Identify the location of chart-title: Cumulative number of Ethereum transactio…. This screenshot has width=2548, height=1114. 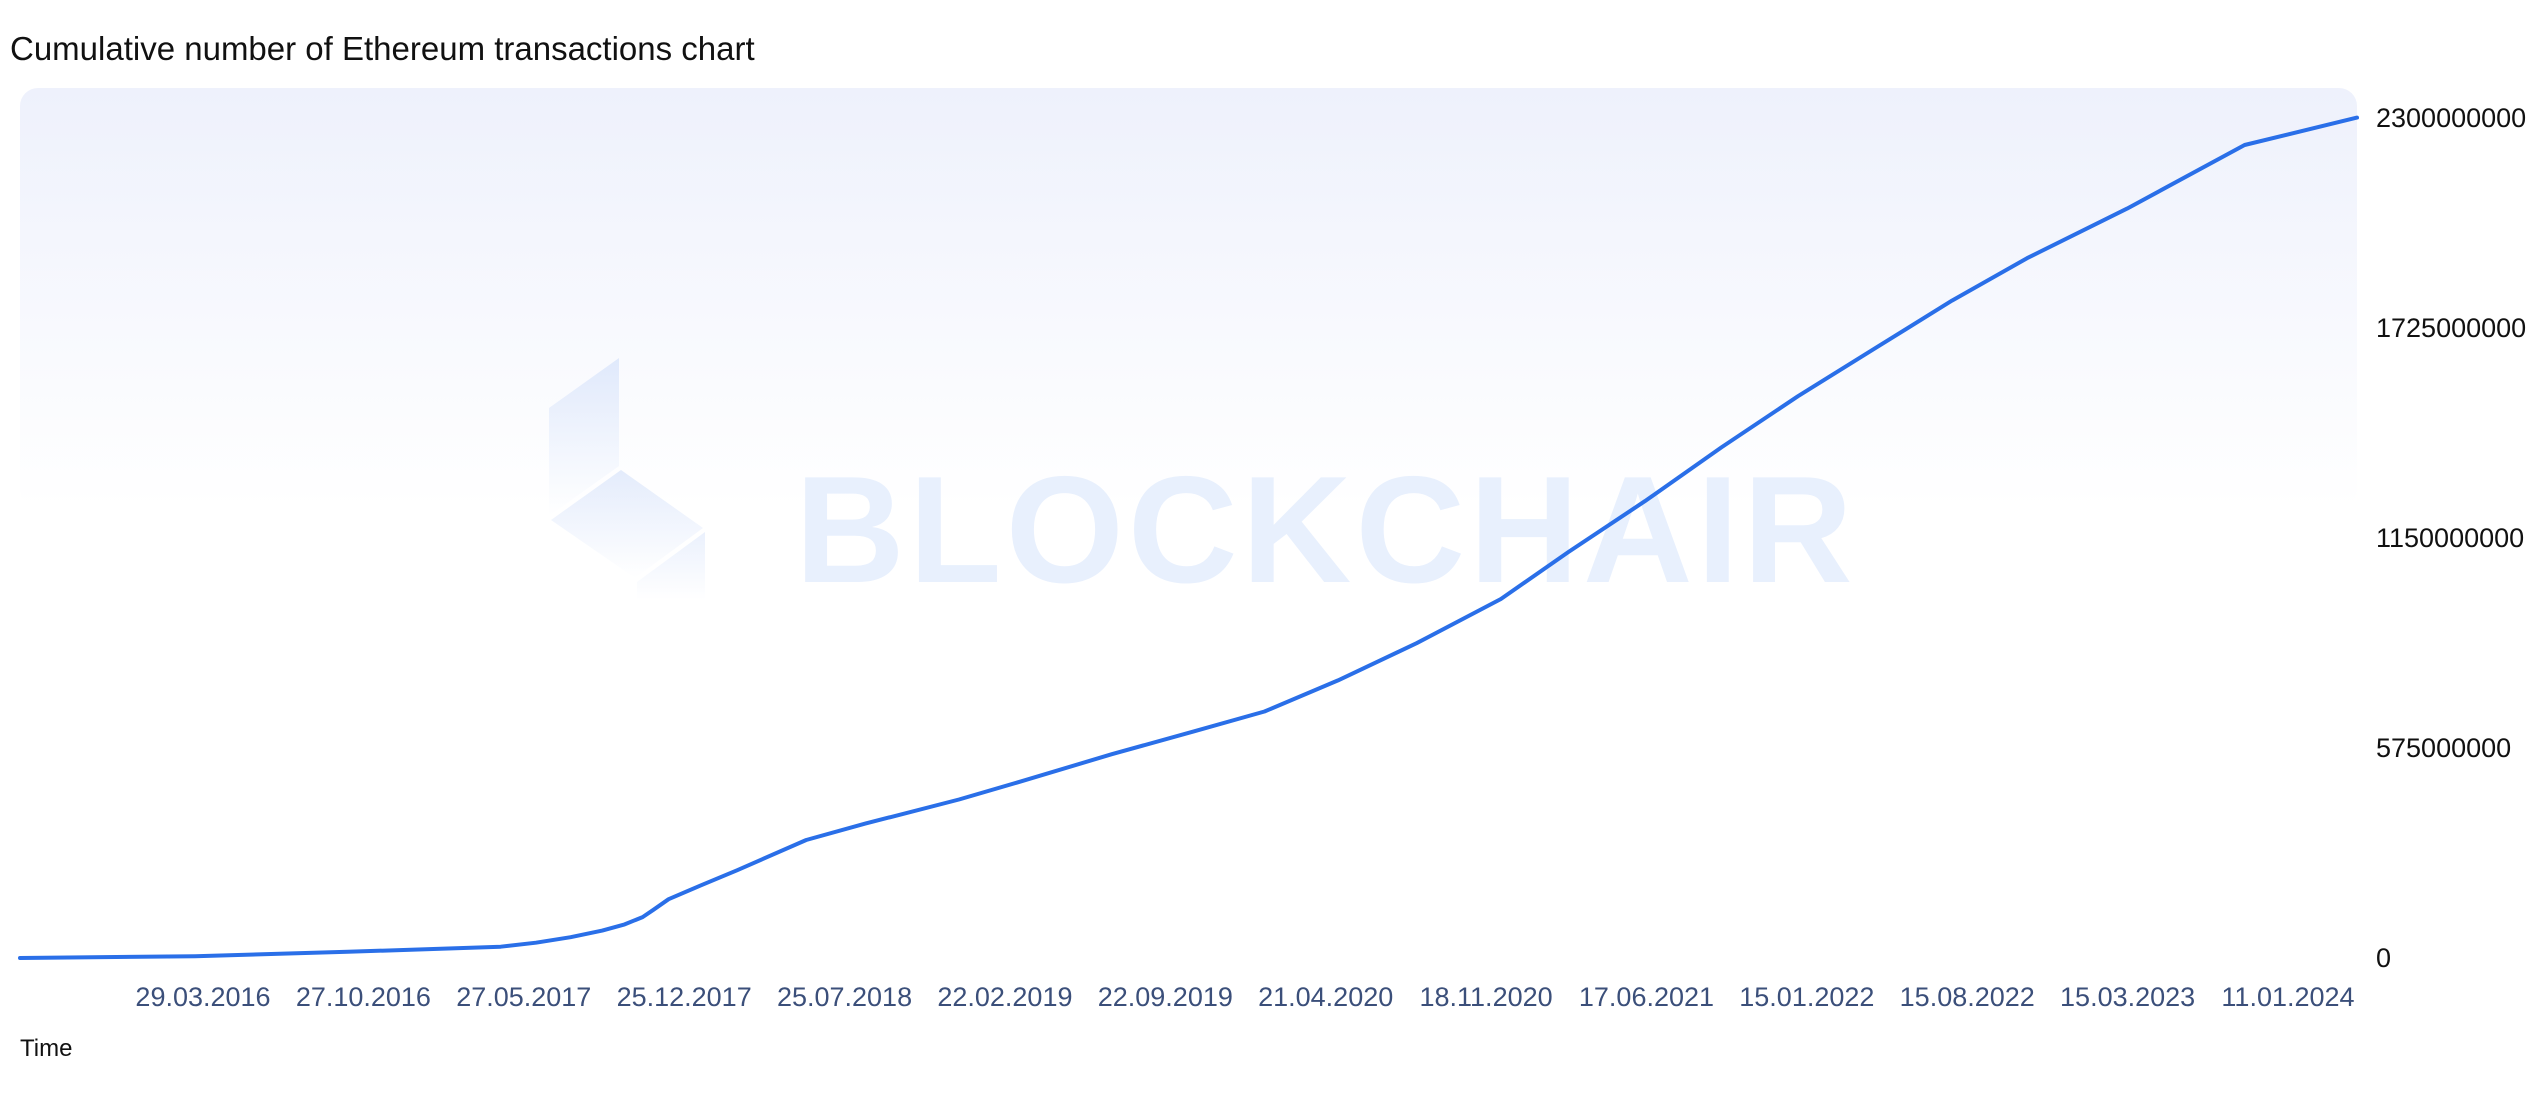
(382, 48).